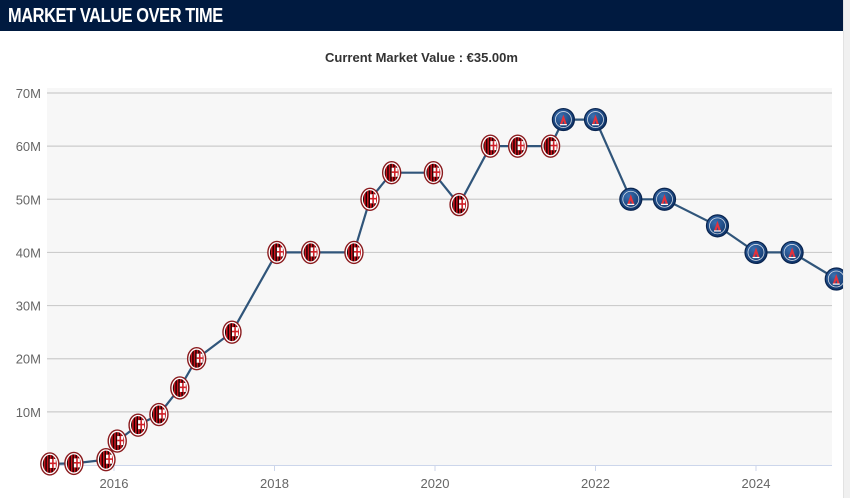  What do you see at coordinates (28, 412) in the screenshot?
I see `y-tick-label: 10M` at bounding box center [28, 412].